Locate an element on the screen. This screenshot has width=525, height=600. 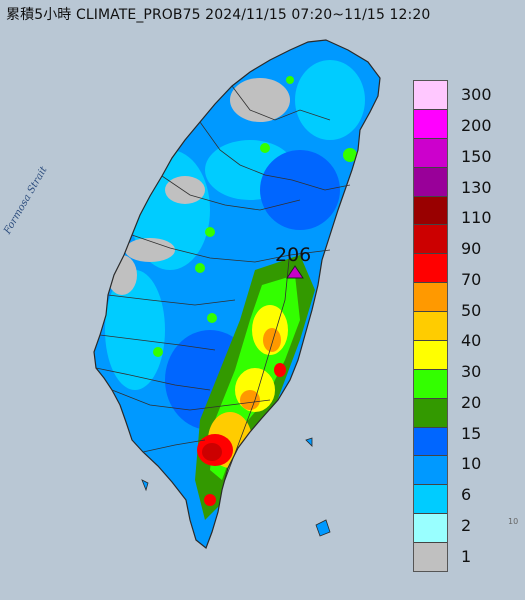
border-kaohsiung is located at coordinates (174, 446).